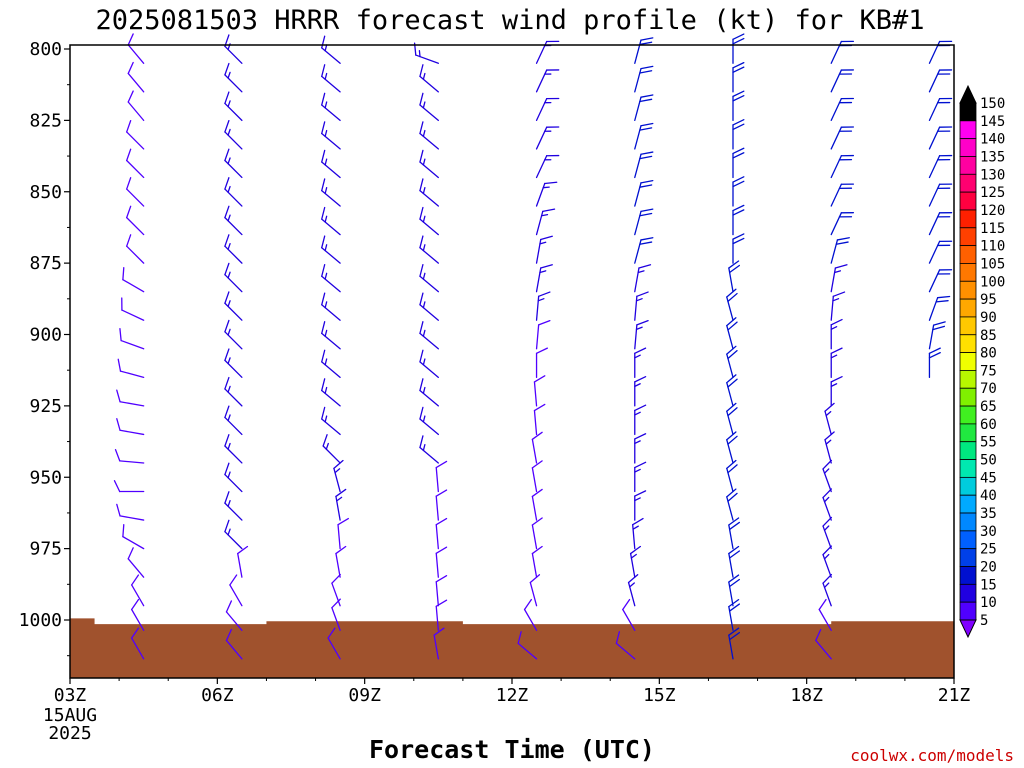  I want to click on colorbar-label: 45, so click(988, 478).